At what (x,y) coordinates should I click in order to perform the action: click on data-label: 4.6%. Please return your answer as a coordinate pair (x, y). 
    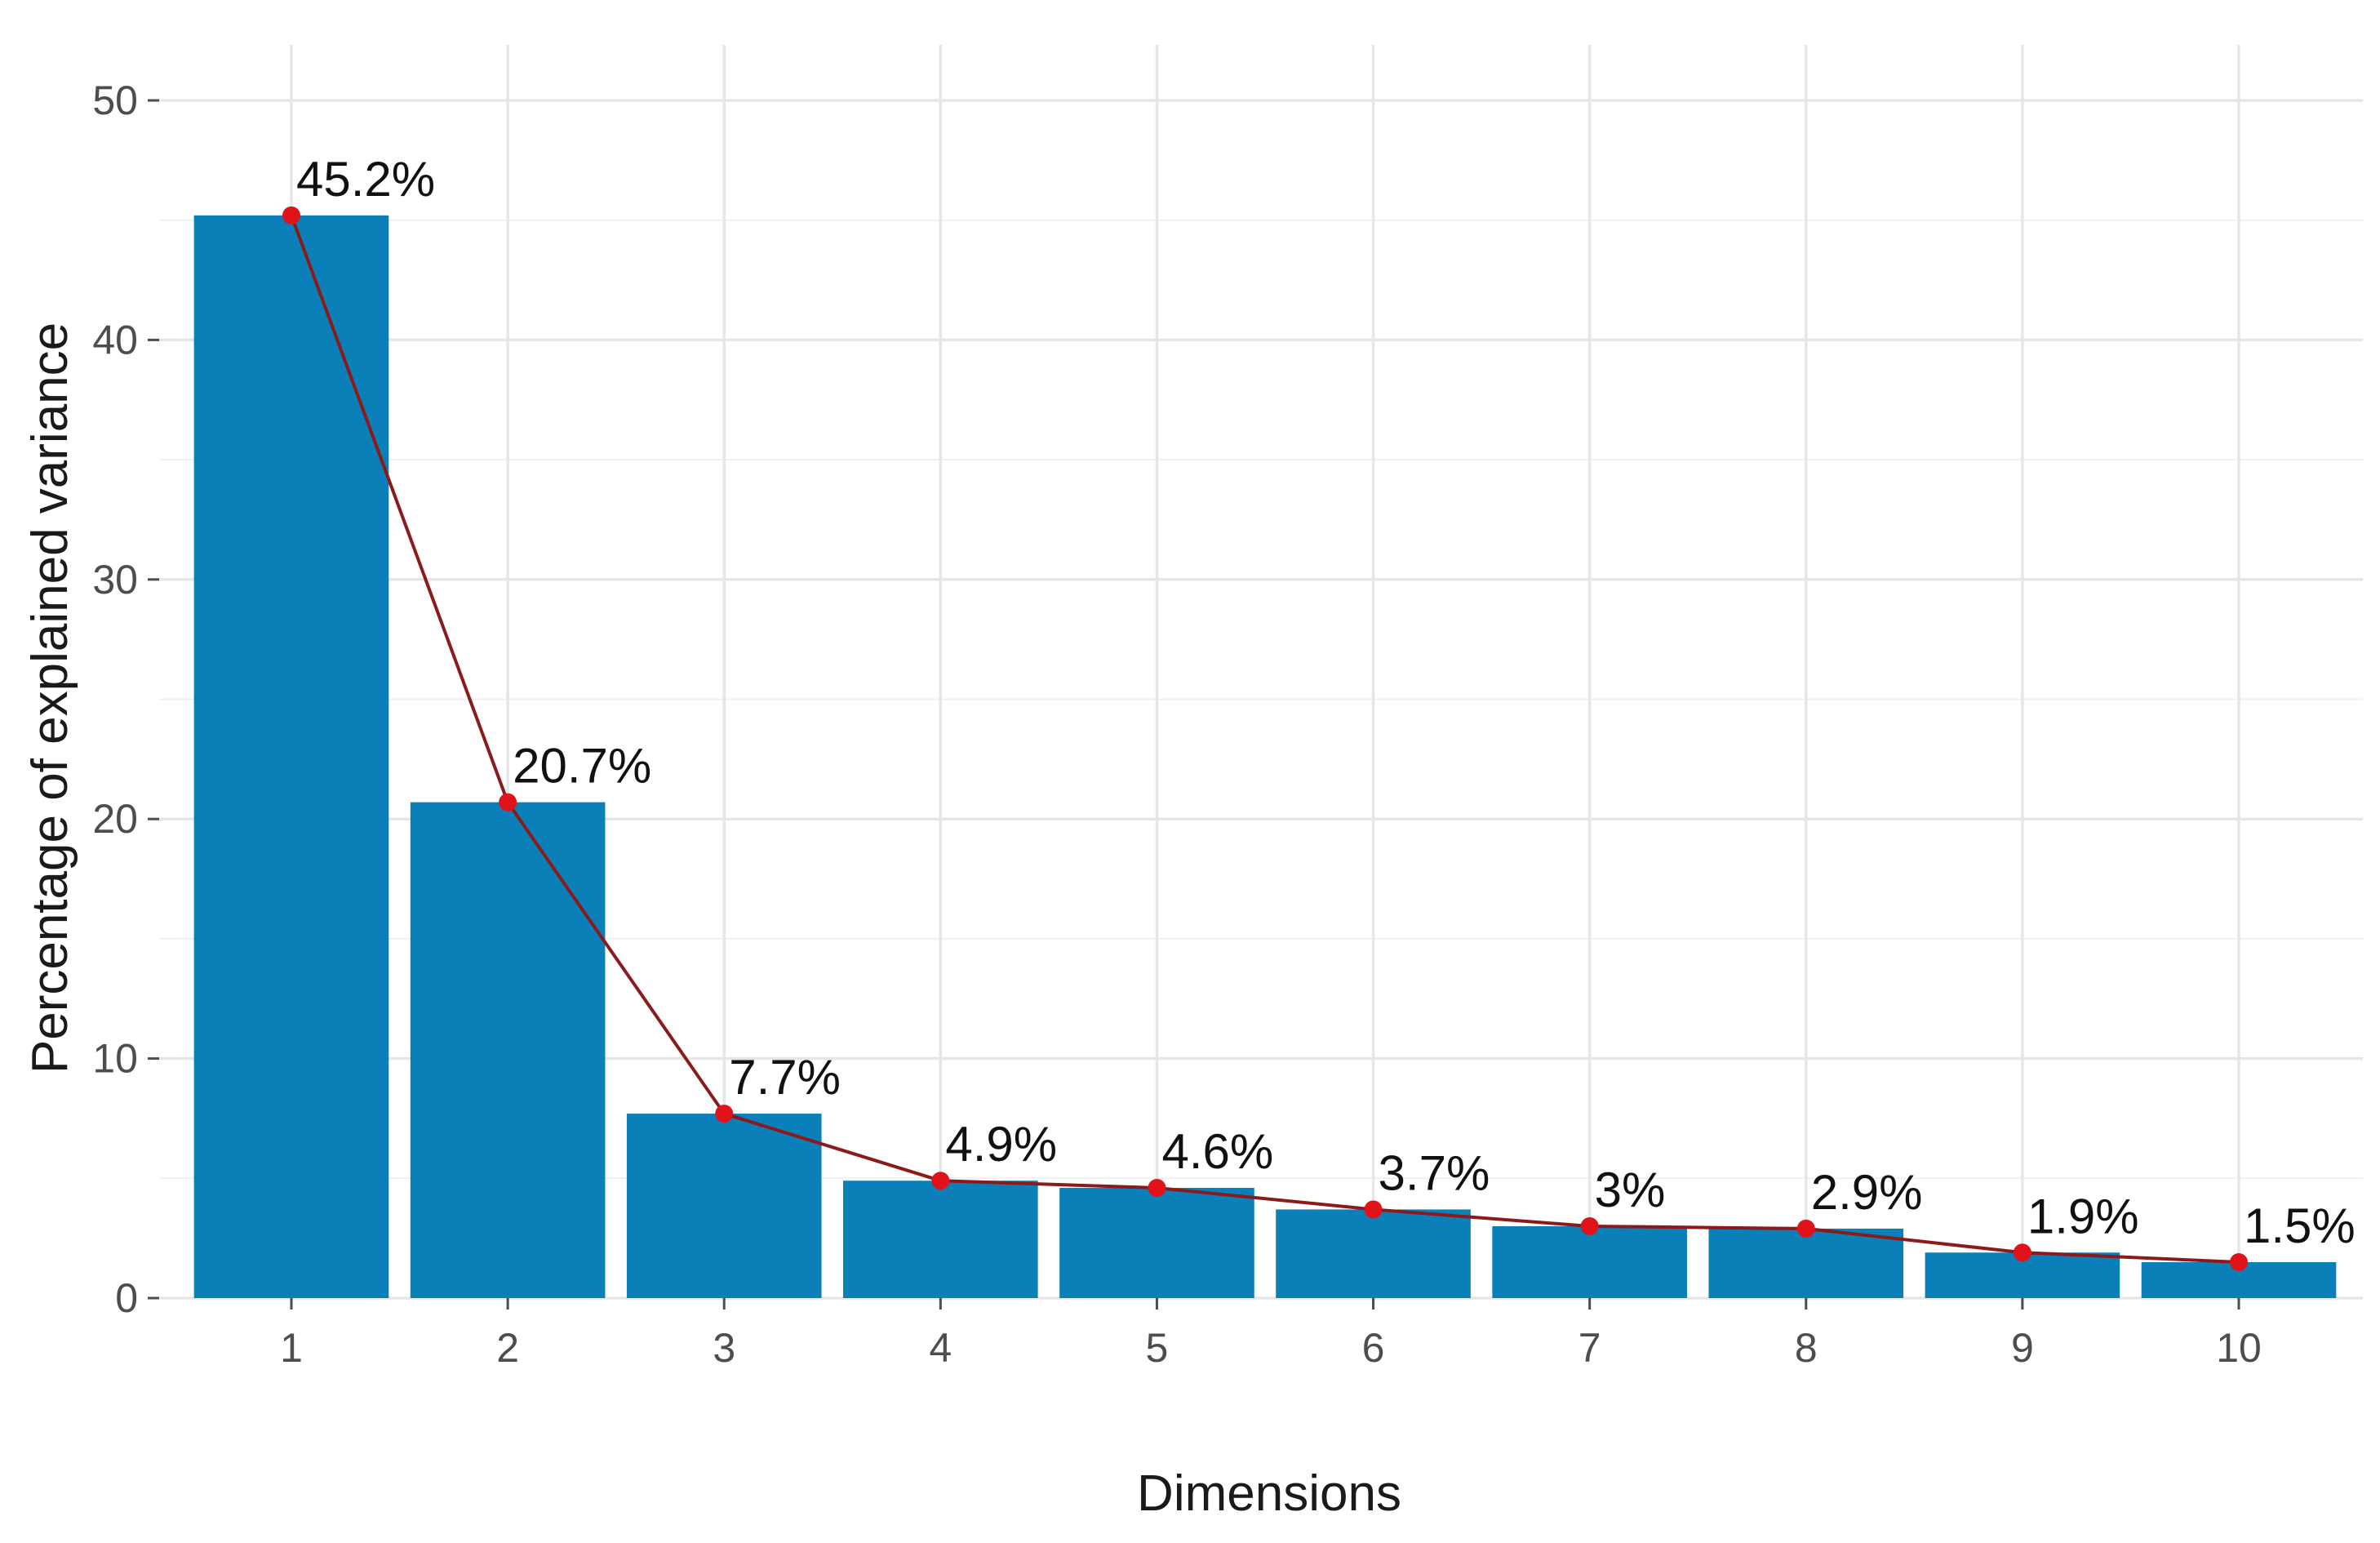
    Looking at the image, I should click on (1217, 1151).